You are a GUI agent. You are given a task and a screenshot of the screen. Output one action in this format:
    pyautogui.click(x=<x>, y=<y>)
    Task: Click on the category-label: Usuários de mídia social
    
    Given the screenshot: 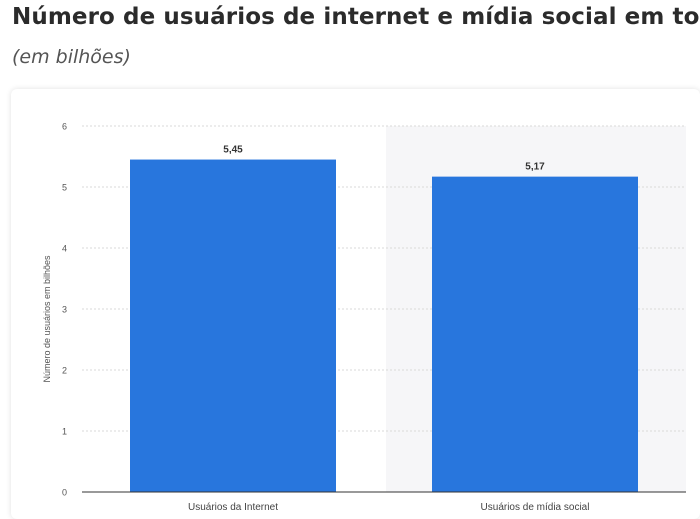 What is the action you would take?
    pyautogui.click(x=535, y=507)
    